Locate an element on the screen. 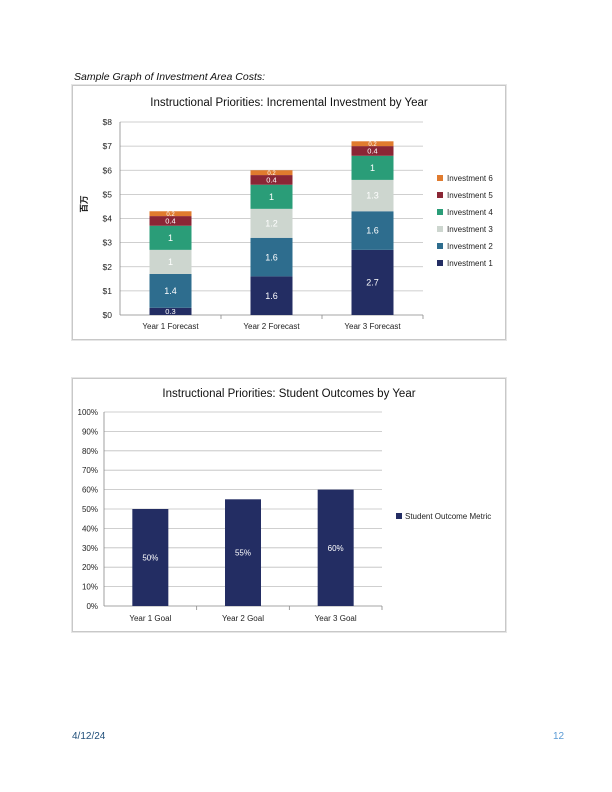  y-tick-label: $6 is located at coordinates (108, 170).